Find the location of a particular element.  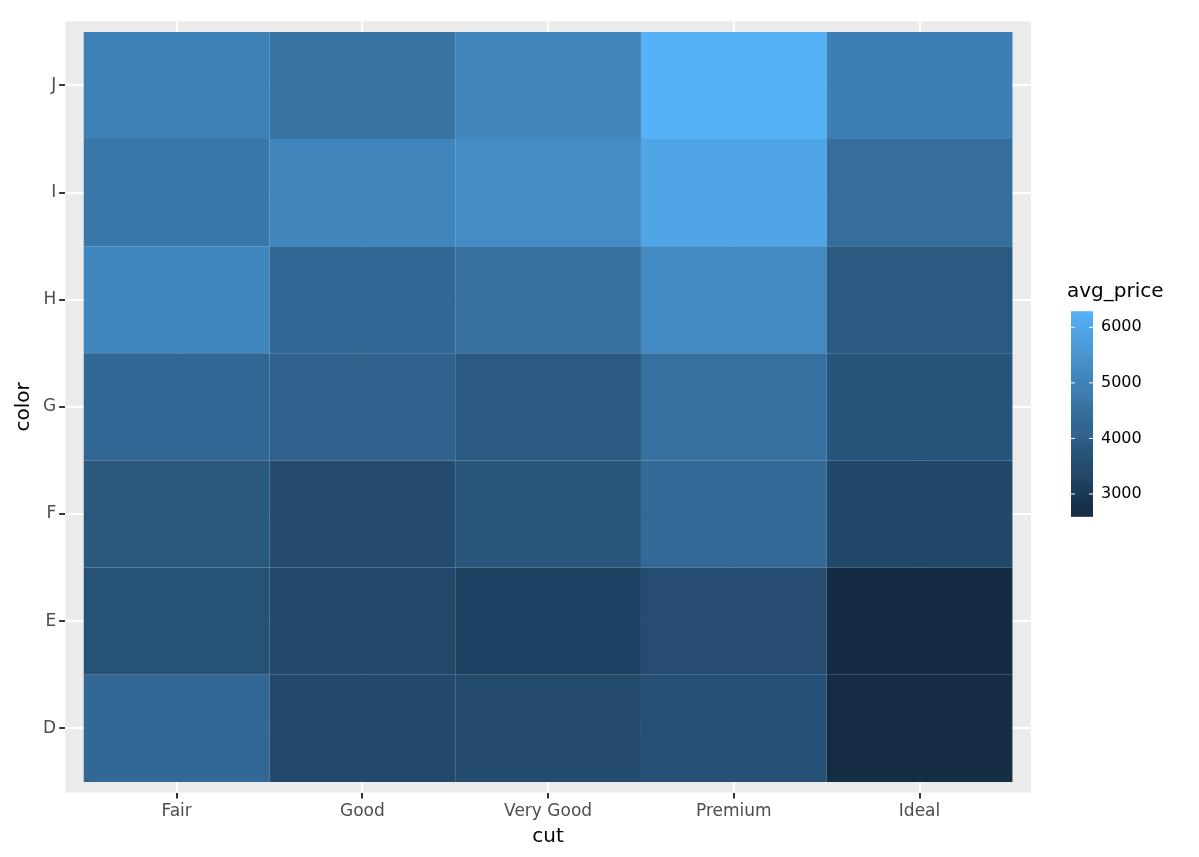

y-tick-label: F is located at coordinates (51, 512).